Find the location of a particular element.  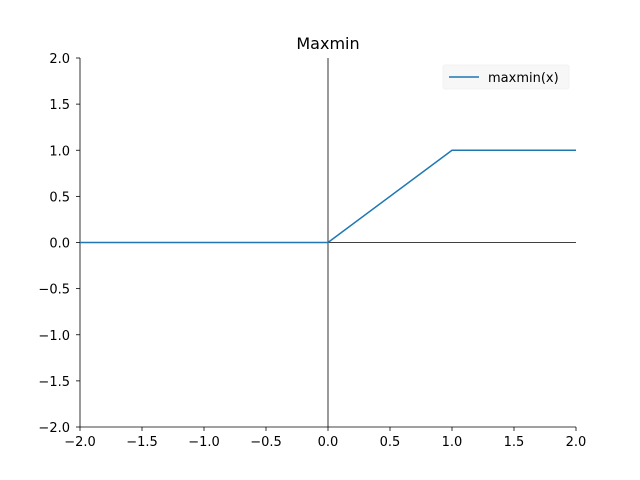

x-tick-label: 1.0 is located at coordinates (452, 442).